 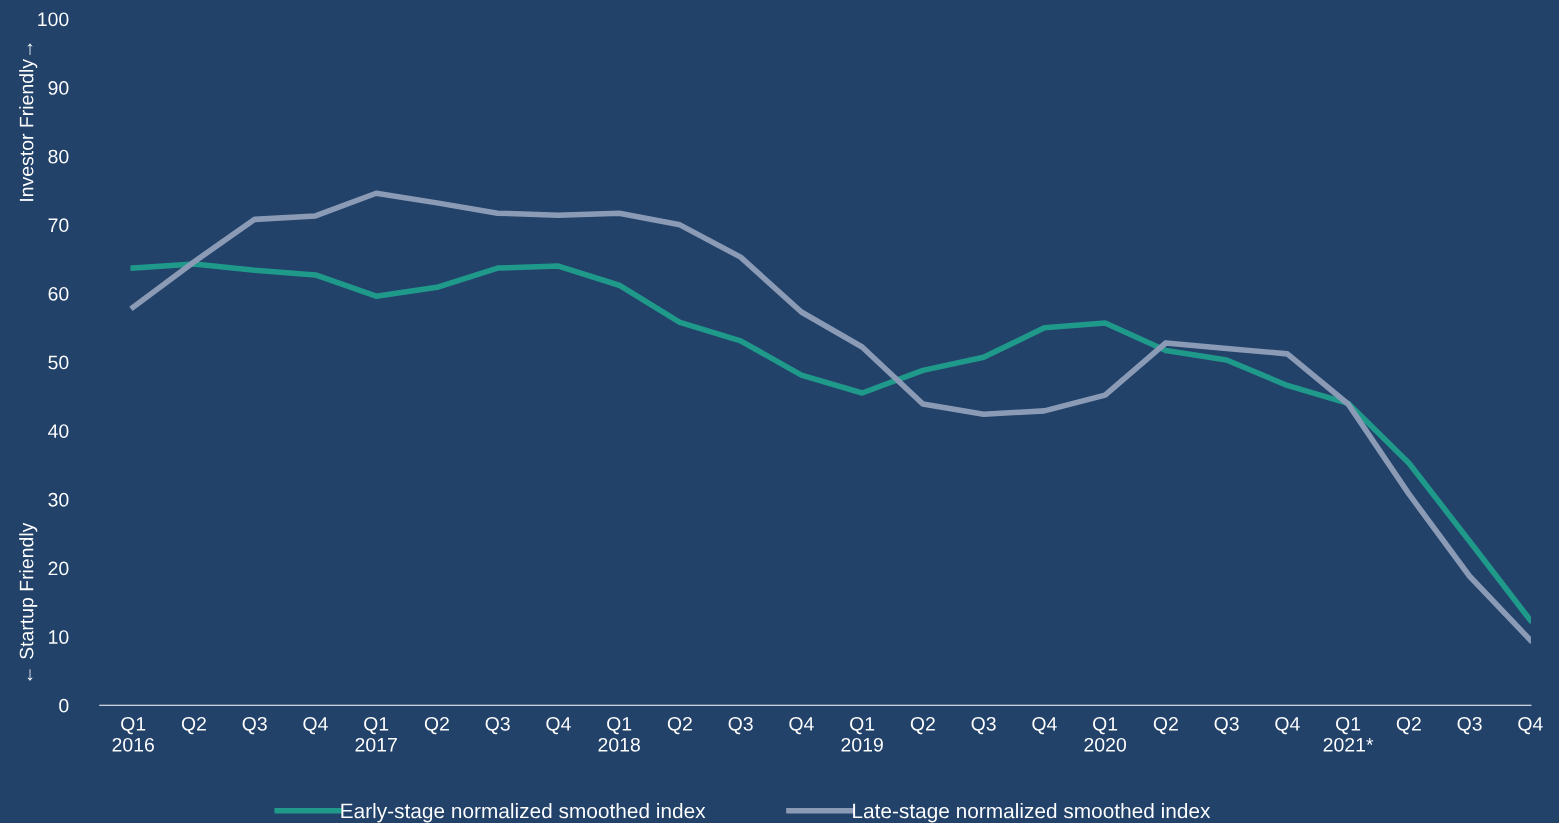 What do you see at coordinates (58, 499) in the screenshot?
I see `y-tick-label: 30` at bounding box center [58, 499].